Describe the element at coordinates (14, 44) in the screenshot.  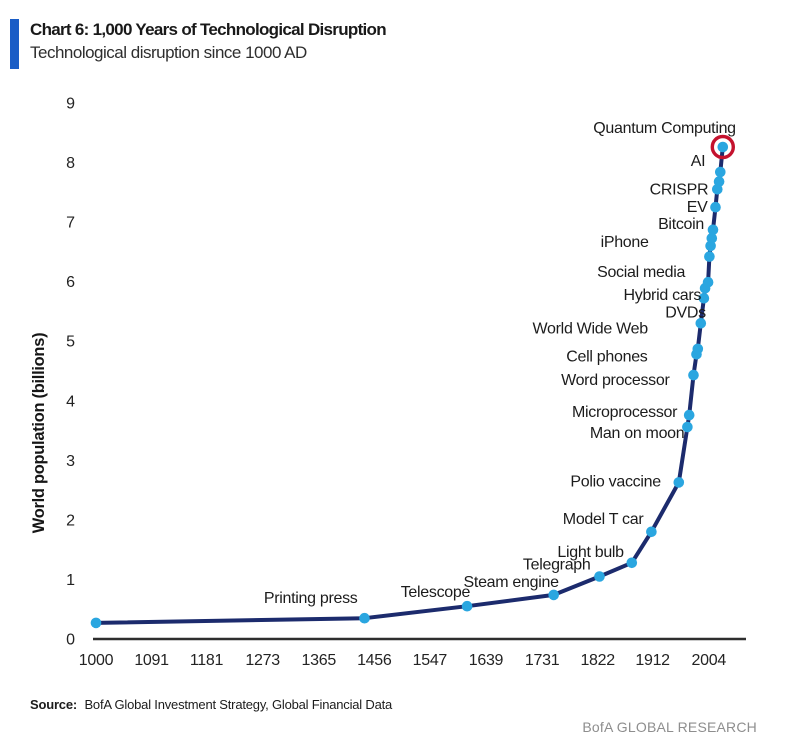
I see `title-accent-bar` at that location.